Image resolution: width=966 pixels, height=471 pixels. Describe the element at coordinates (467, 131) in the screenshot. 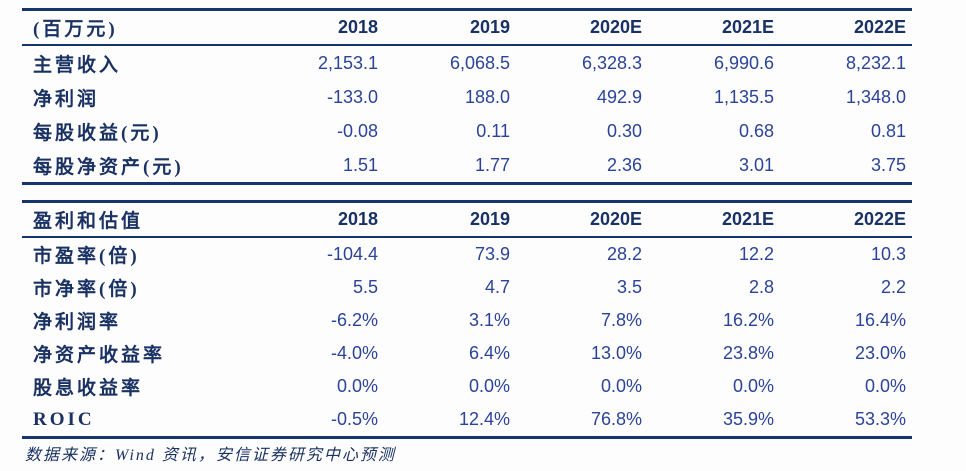

I see `table-row: 每股收益(元) -0.08 0.11 0.30 0.68 0.81` at that location.